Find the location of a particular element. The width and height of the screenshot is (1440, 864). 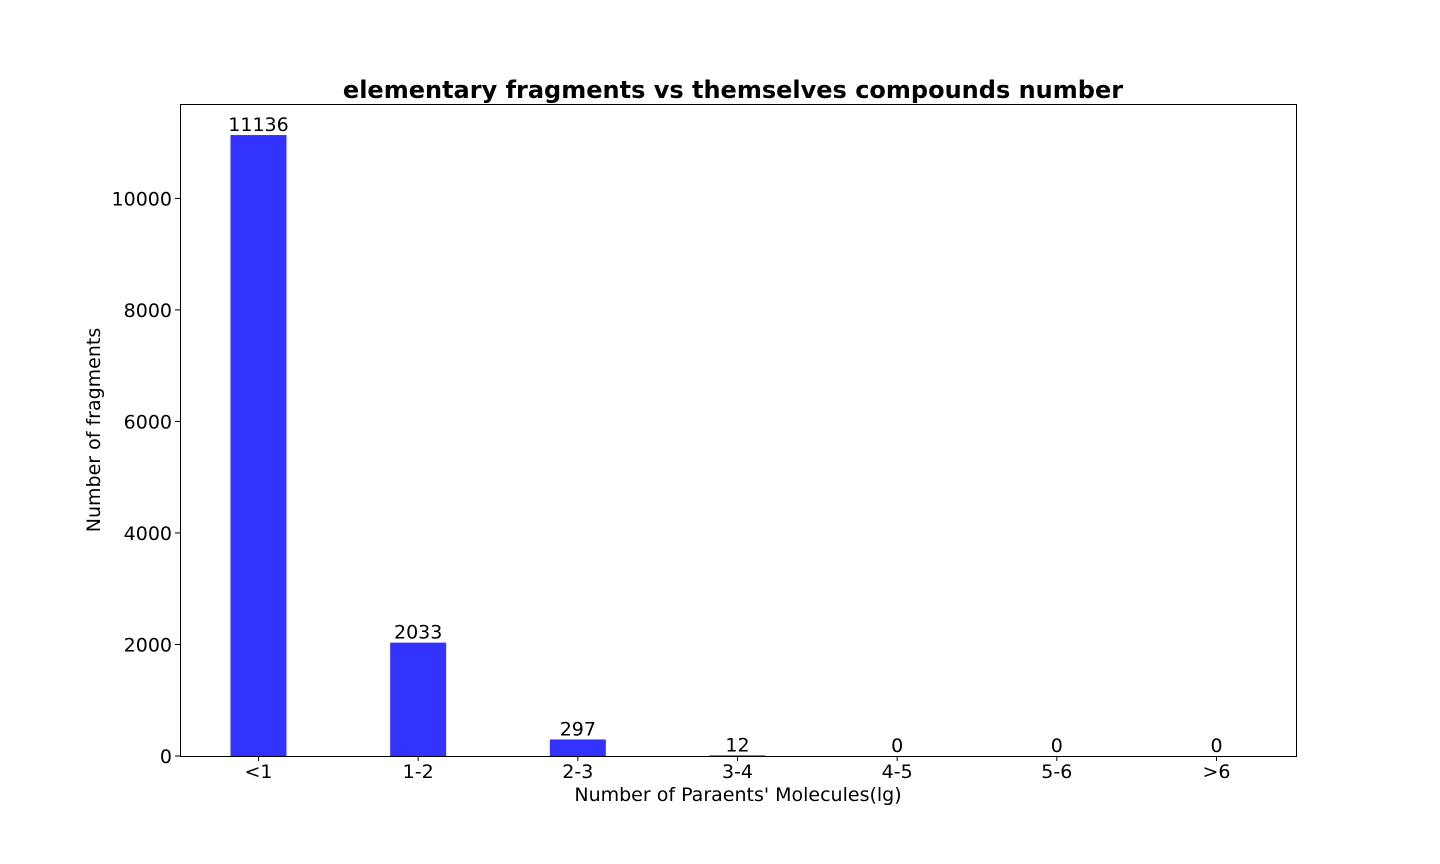

data-label-5: 0 is located at coordinates (1057, 746).